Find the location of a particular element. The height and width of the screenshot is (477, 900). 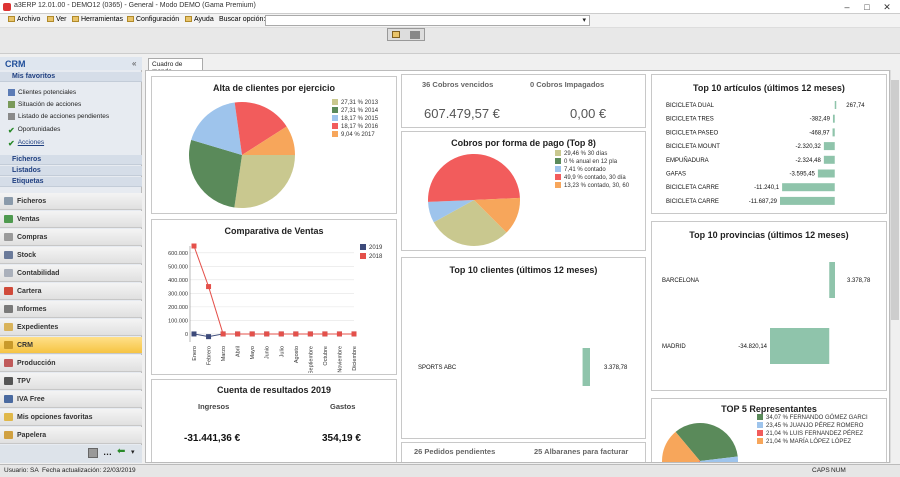

cobros-vencidos-label: 36 Cobros vencidos is located at coordinates (458, 84).